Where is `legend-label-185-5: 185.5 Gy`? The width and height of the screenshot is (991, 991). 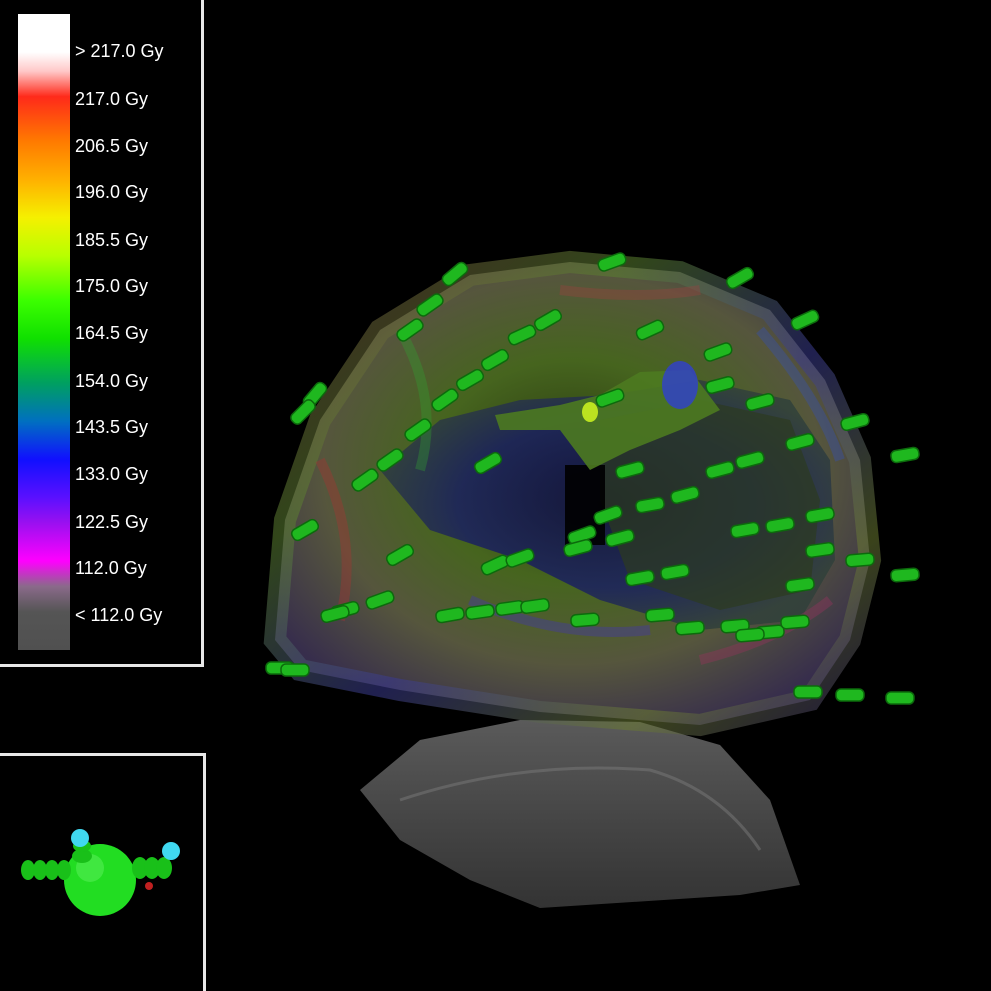
legend-label-185-5: 185.5 Gy is located at coordinates (112, 240).